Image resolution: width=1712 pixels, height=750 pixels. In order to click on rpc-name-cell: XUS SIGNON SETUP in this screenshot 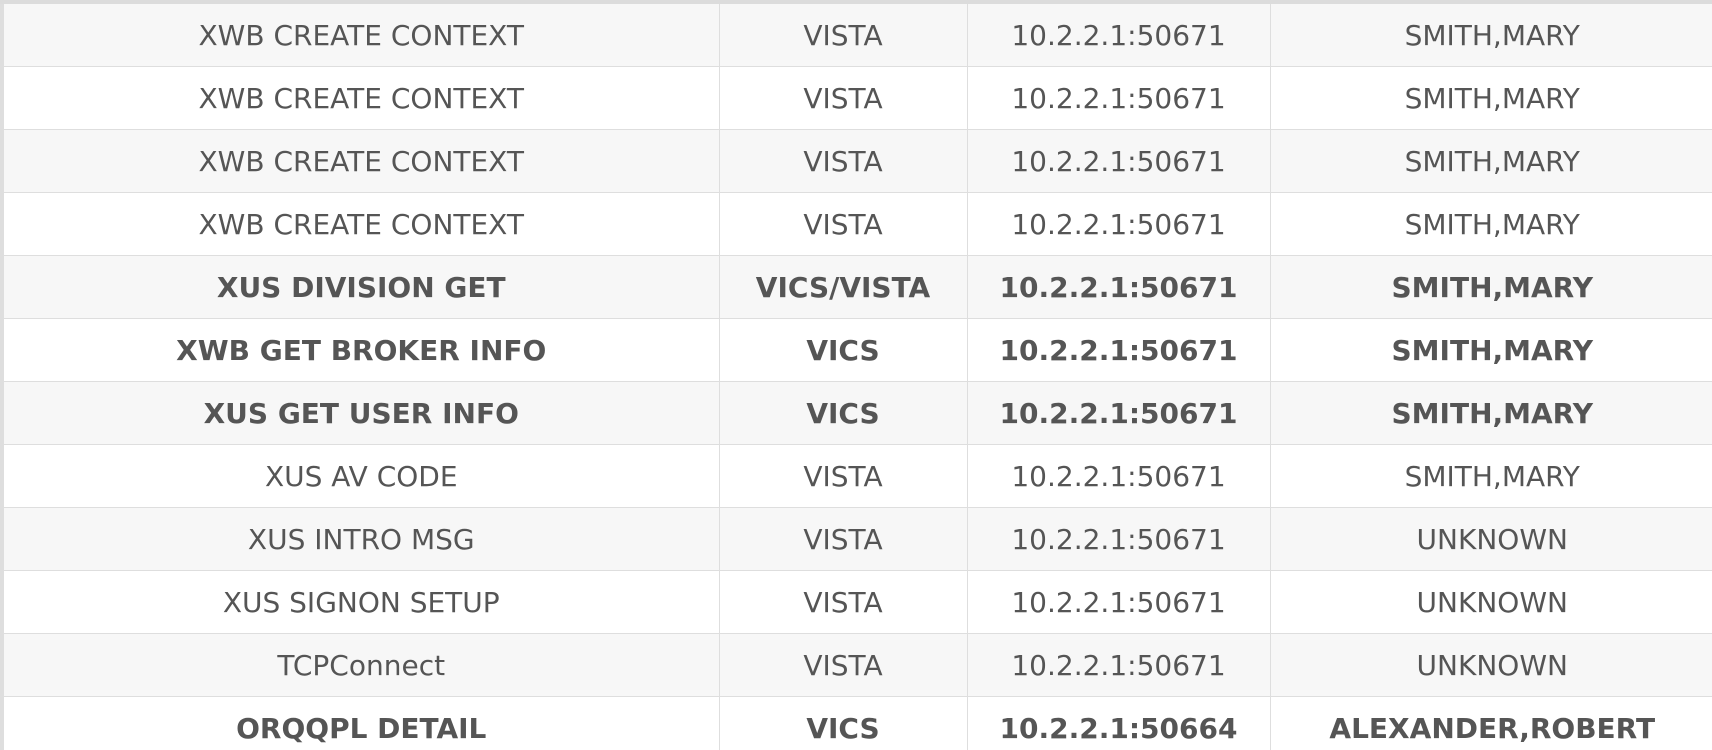, I will do `click(360, 602)`.